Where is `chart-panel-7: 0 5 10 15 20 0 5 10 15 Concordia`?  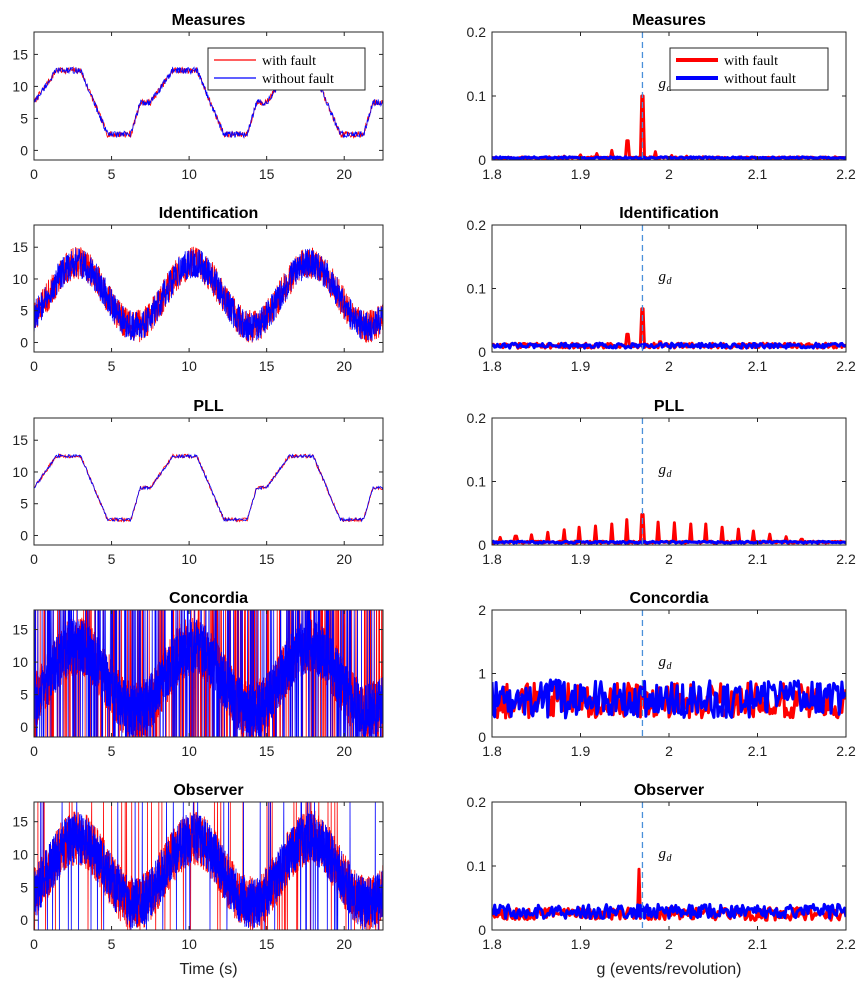 chart-panel-7: 0 5 10 15 20 0 5 10 15 Concordia is located at coordinates (198, 674).